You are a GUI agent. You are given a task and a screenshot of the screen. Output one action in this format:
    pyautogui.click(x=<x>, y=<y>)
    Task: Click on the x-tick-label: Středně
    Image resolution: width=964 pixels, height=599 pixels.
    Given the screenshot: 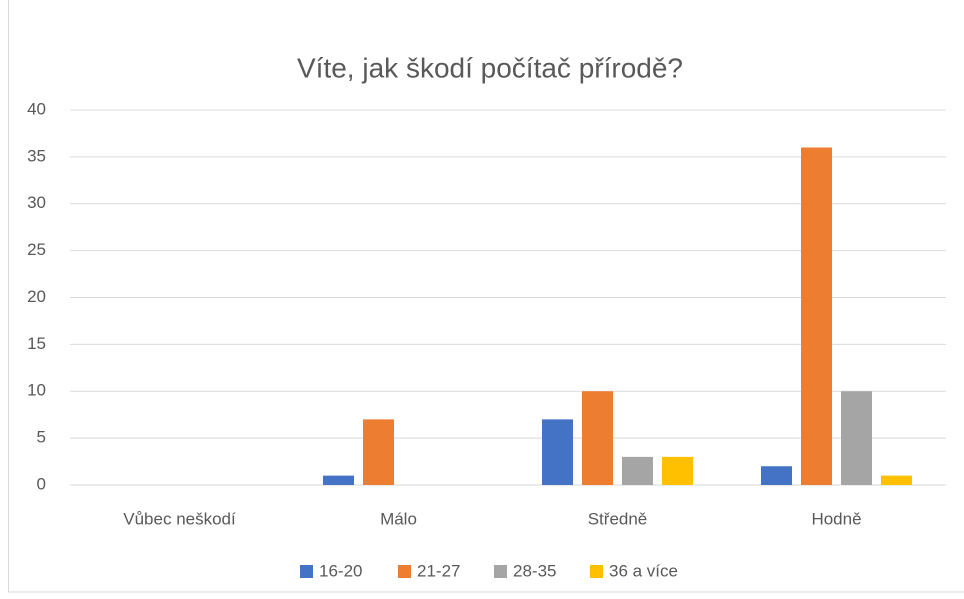 What is the action you would take?
    pyautogui.click(x=618, y=518)
    